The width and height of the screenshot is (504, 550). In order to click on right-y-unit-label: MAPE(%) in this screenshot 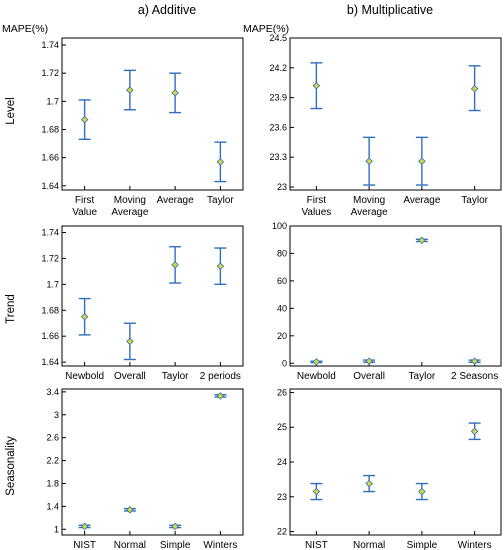, I will do `click(266, 29)`.